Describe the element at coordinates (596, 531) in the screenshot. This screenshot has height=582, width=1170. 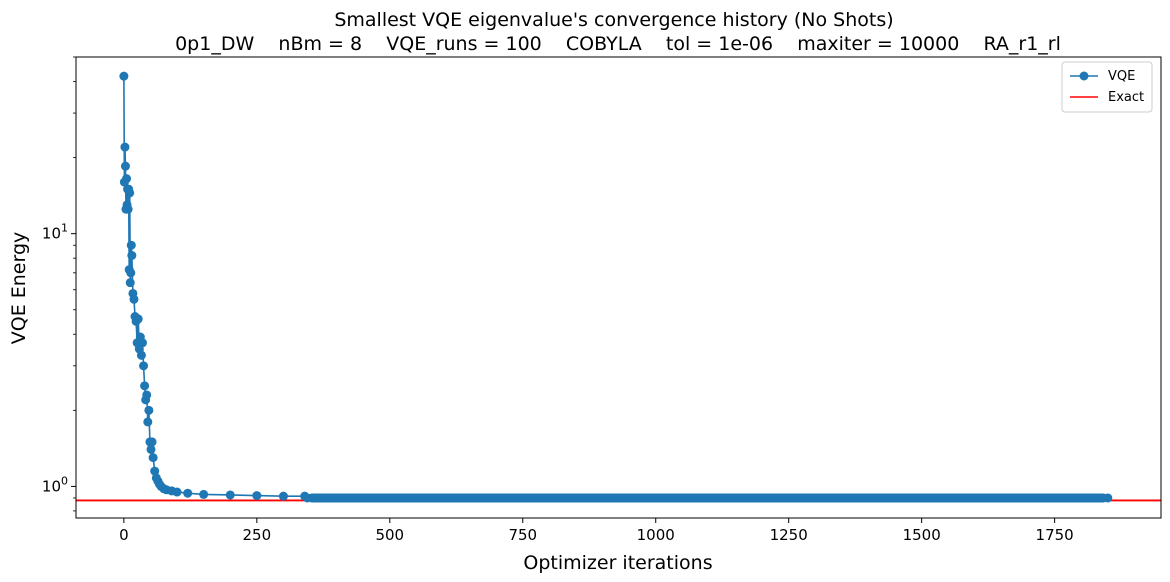
I see `x-axis-ticks: 0 250 500 750 1000 1250 1500 1750` at that location.